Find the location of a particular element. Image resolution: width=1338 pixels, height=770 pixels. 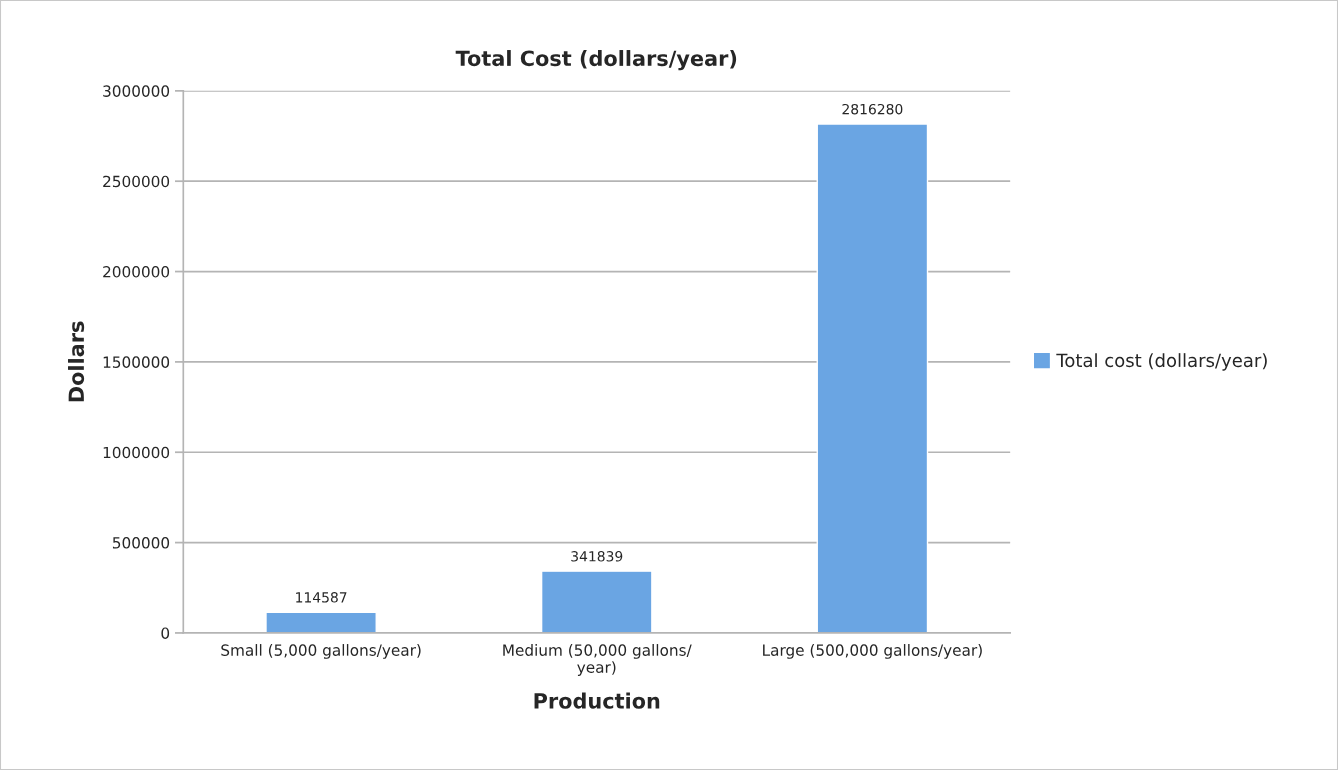

x-tick-label: Large (500,000 gallons/year) is located at coordinates (872, 651).